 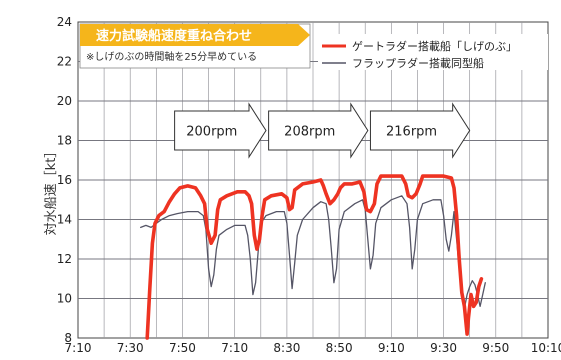 What do you see at coordinates (391, 348) in the screenshot?
I see `x-tick-label: 9:10` at bounding box center [391, 348].